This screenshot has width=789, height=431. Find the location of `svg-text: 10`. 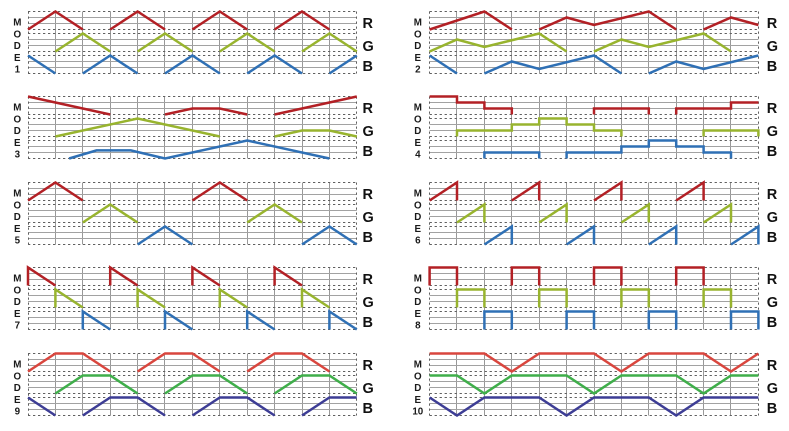

svg-text: 10 is located at coordinates (417, 412).